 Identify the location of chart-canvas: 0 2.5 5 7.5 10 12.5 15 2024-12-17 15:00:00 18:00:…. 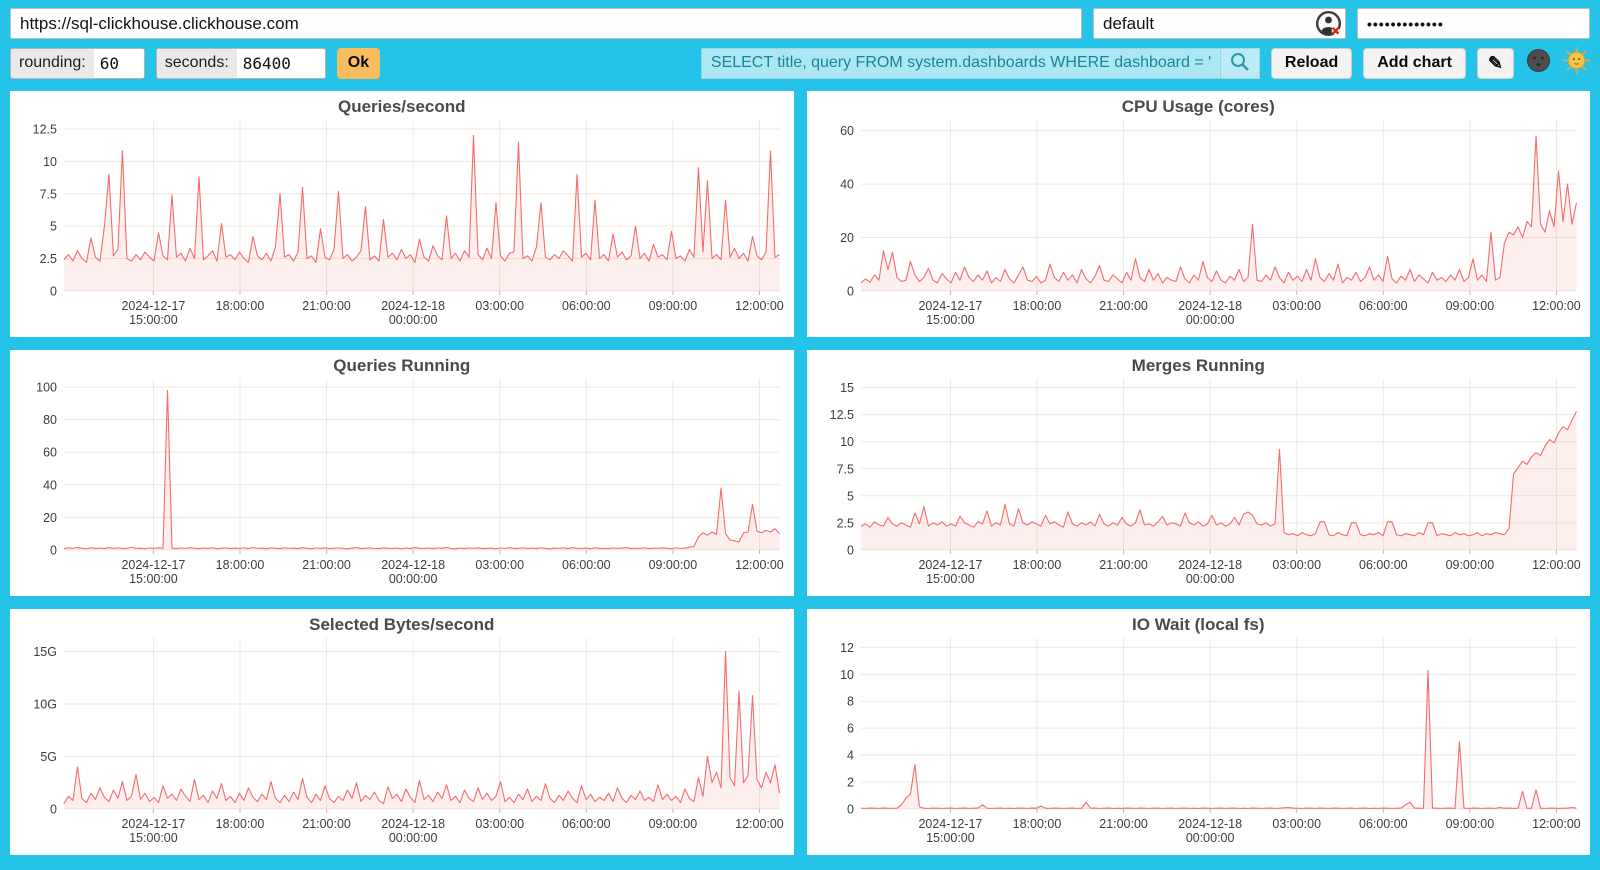
(1205, 482).